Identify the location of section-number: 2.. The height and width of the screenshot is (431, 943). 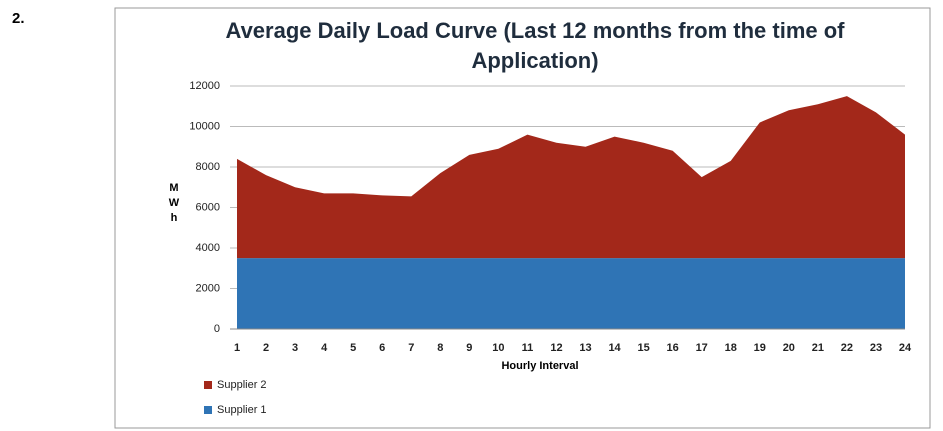
(18, 18).